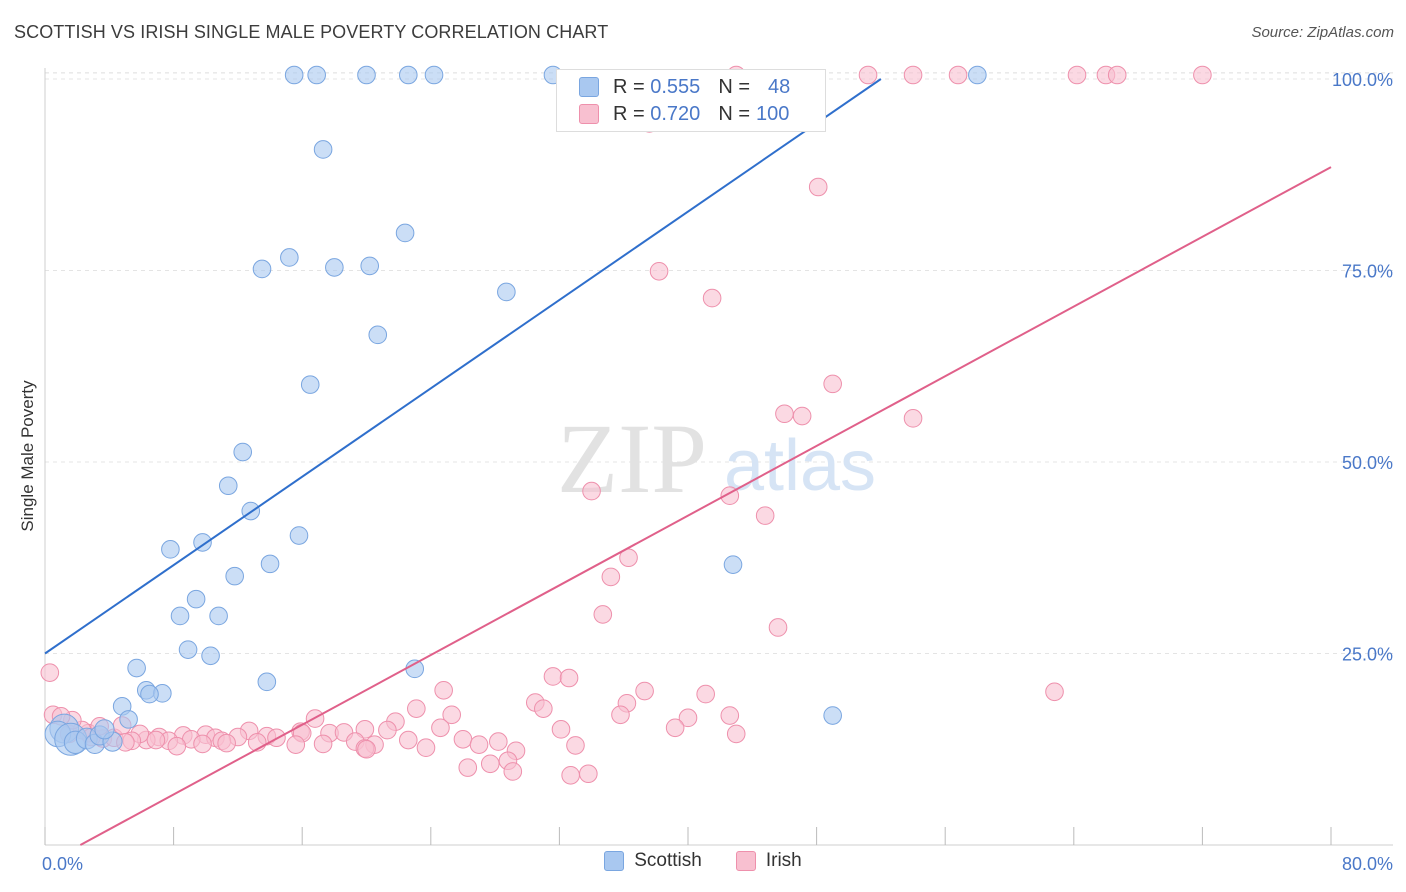 Image resolution: width=1406 pixels, height=892 pixels. I want to click on stats-row-scottish: R = 0.555 N = 48, so click(684, 87).